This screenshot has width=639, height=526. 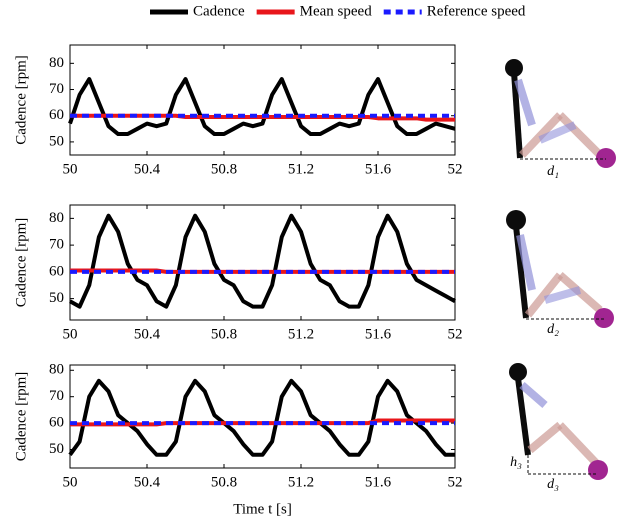 What do you see at coordinates (336, 11) in the screenshot?
I see `legend-label: Mean speed` at bounding box center [336, 11].